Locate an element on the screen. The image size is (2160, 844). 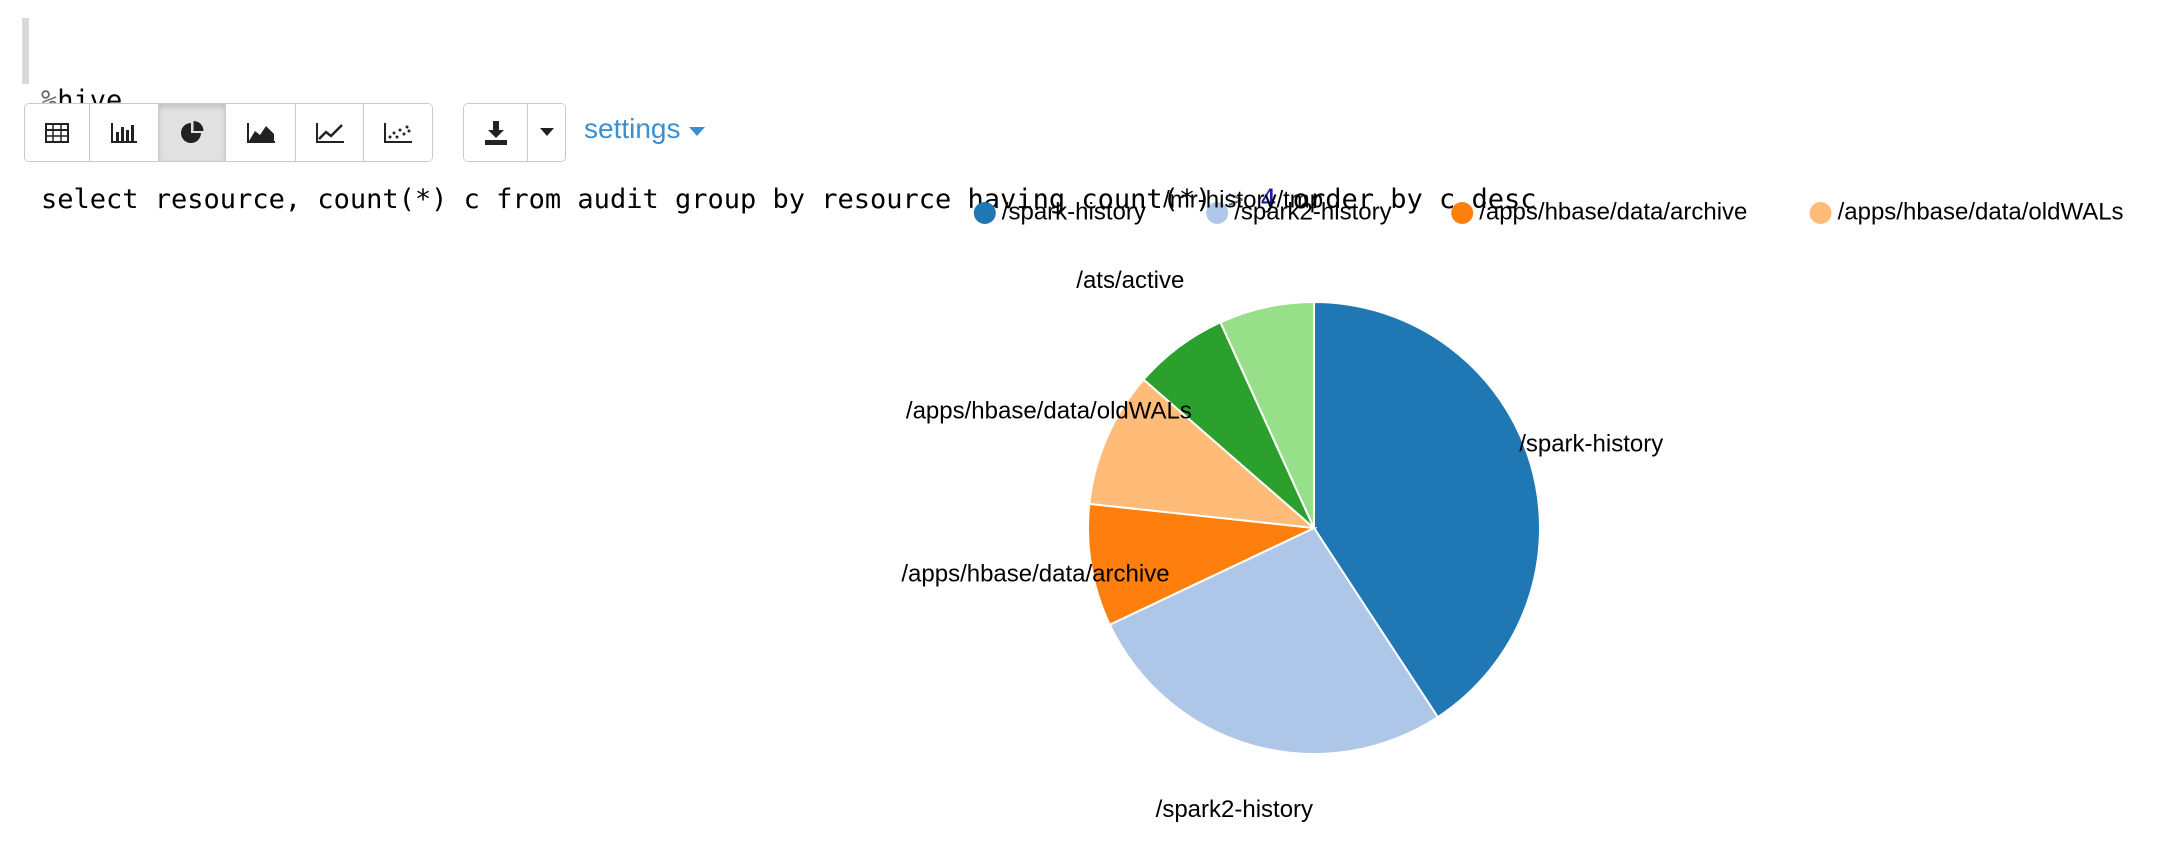
legend-label: /spark-history is located at coordinates (1074, 211).